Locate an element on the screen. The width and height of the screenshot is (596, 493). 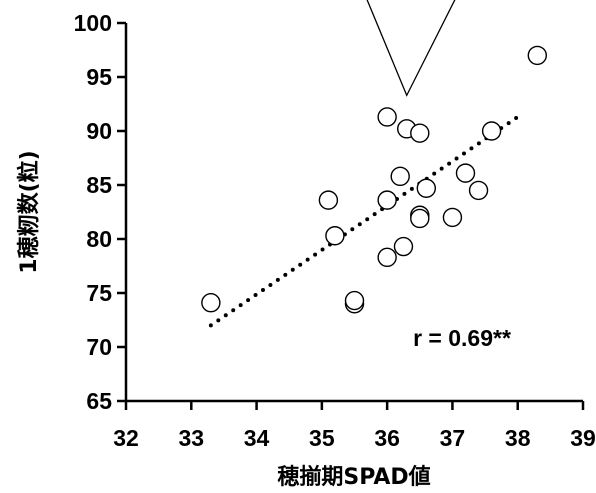
x-tick-label: 36 is located at coordinates (387, 438).